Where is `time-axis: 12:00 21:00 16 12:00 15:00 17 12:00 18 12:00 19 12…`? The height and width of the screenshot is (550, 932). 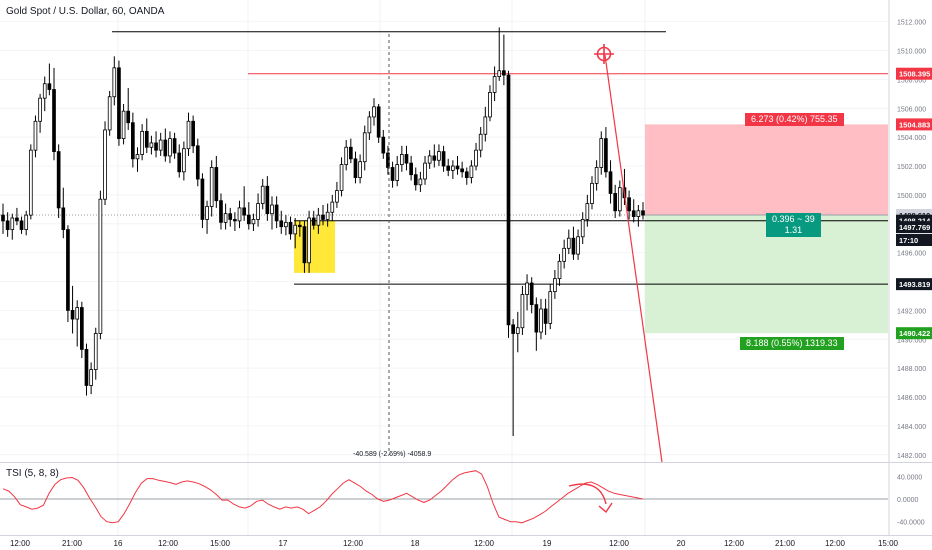
time-axis: 12:00 21:00 16 12:00 15:00 17 12:00 18 12:00 19 12… is located at coordinates (466, 542).